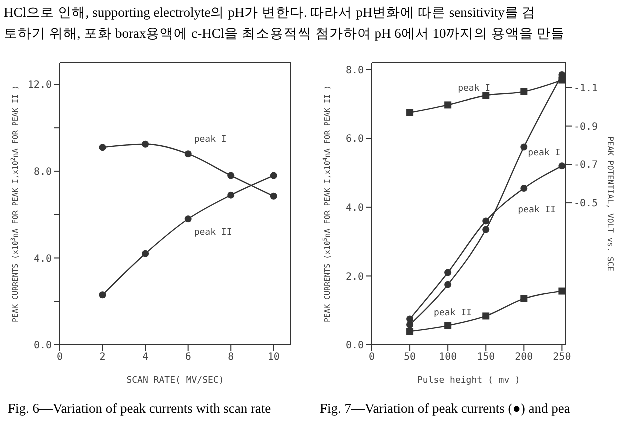  Describe the element at coordinates (284, 34) in the screenshot. I see `text: 토하기 위해, 포화 borax용액에 c-HCl을 최소용적씩 첨가하여 pH 6에서 10까지의 용액을 만들` at that location.